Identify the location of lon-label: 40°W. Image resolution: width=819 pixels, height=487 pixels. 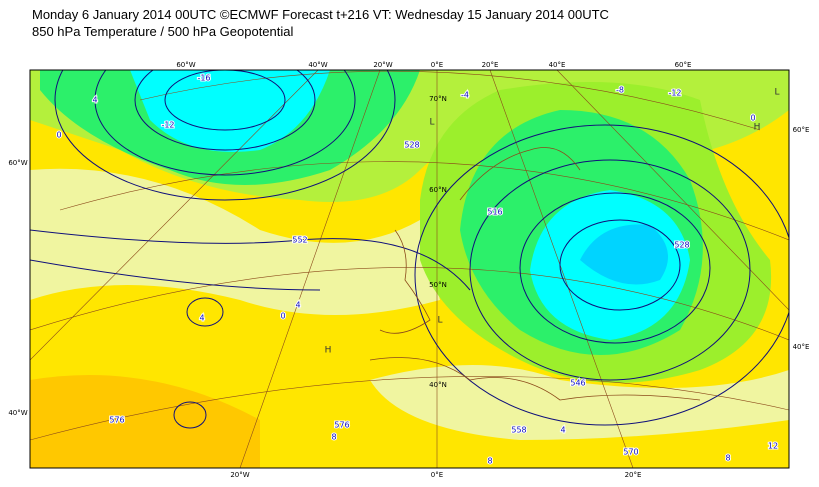
(317, 65).